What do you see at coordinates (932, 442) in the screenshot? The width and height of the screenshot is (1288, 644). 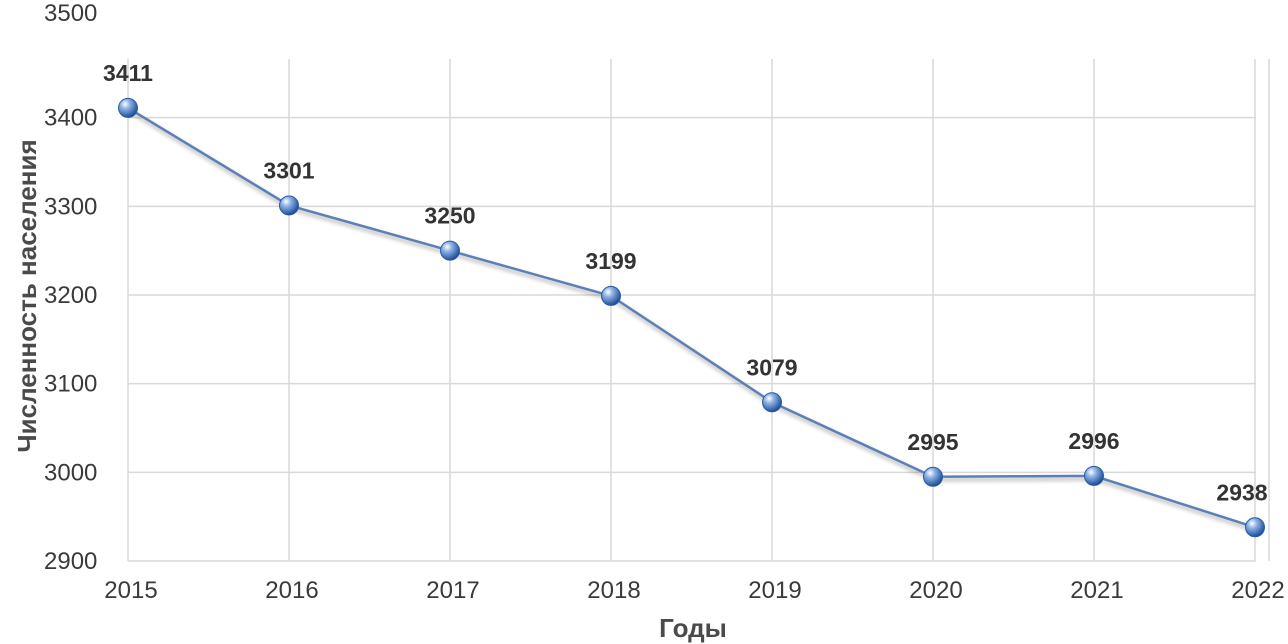 I see `data-label: 2995` at bounding box center [932, 442].